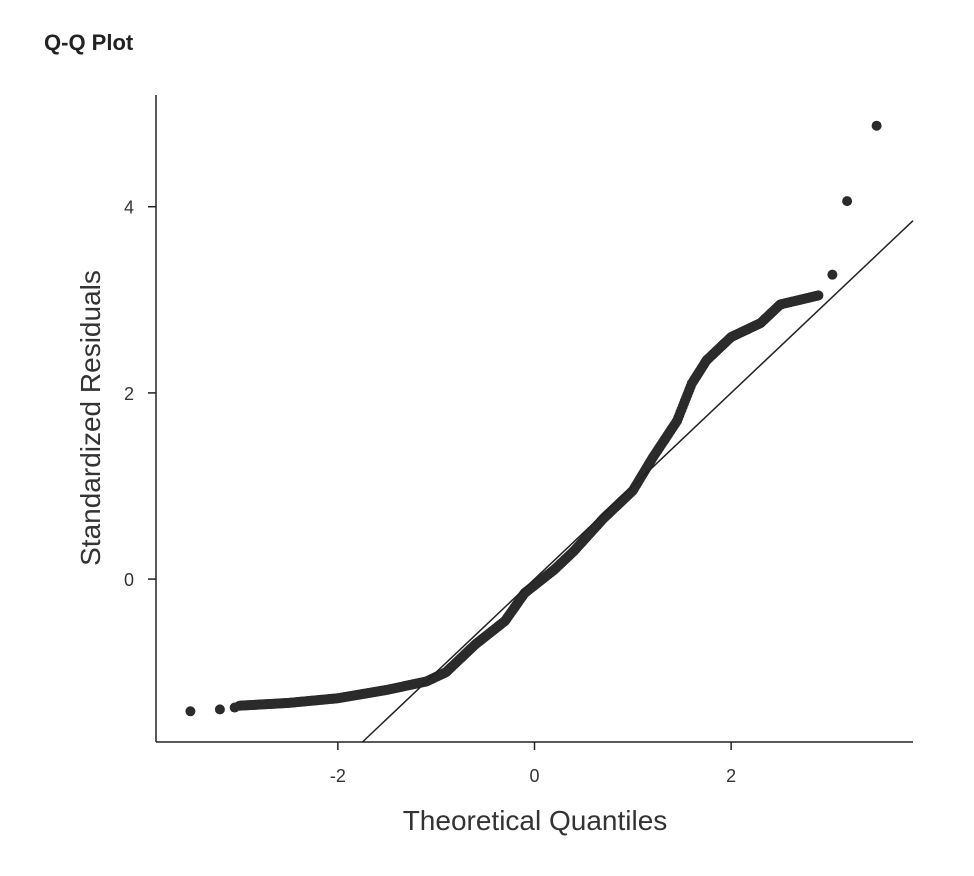  I want to click on chart-title: Q-Q Plot, so click(89, 42).